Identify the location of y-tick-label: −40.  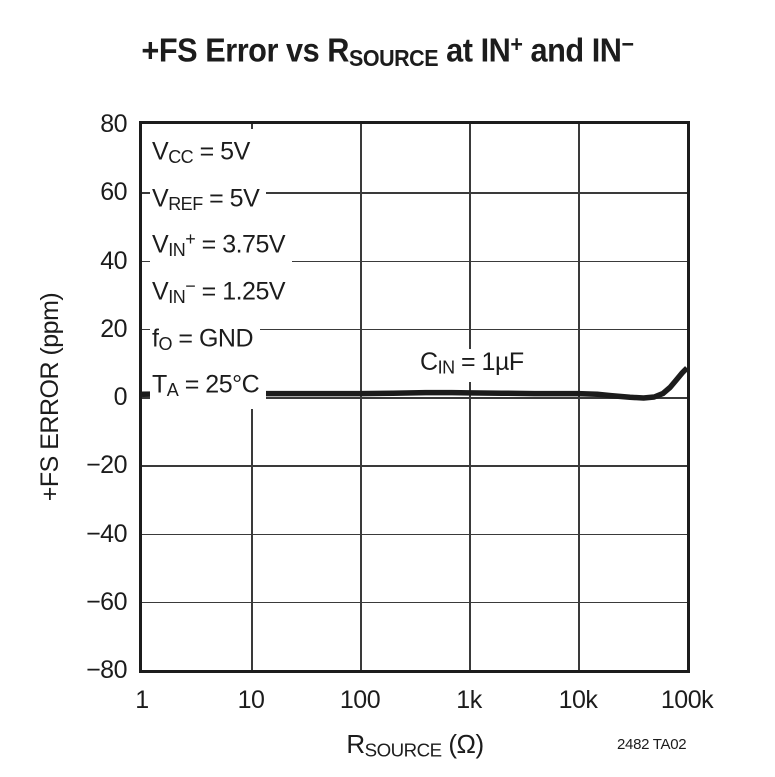
(106, 533).